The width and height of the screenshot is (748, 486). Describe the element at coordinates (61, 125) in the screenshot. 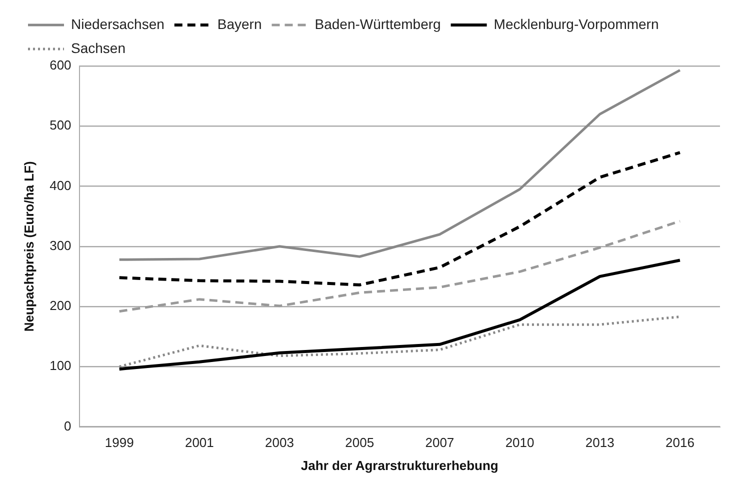

I see `y-tick-label: 500` at that location.